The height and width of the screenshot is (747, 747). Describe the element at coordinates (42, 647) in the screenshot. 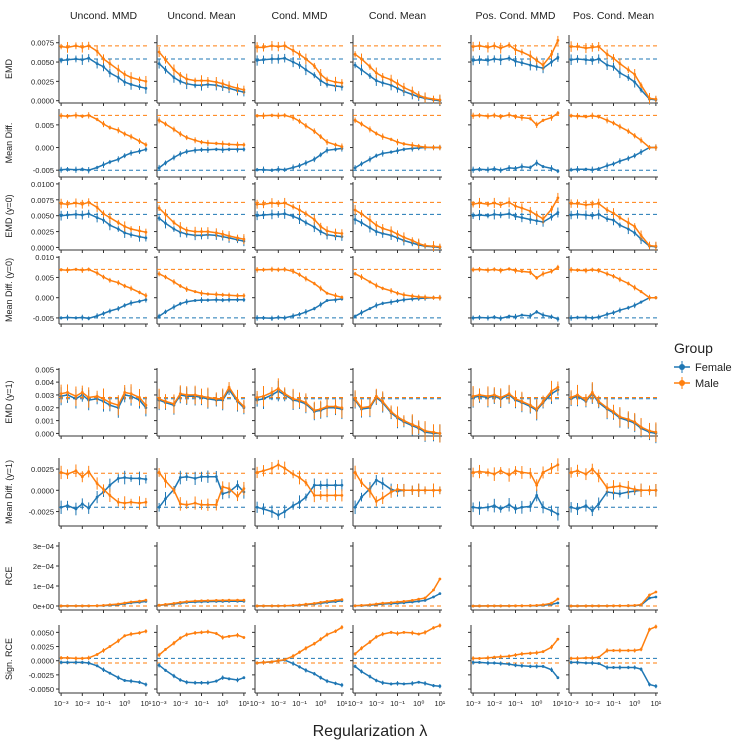

I see `y-tick-label: 0.0025` at that location.